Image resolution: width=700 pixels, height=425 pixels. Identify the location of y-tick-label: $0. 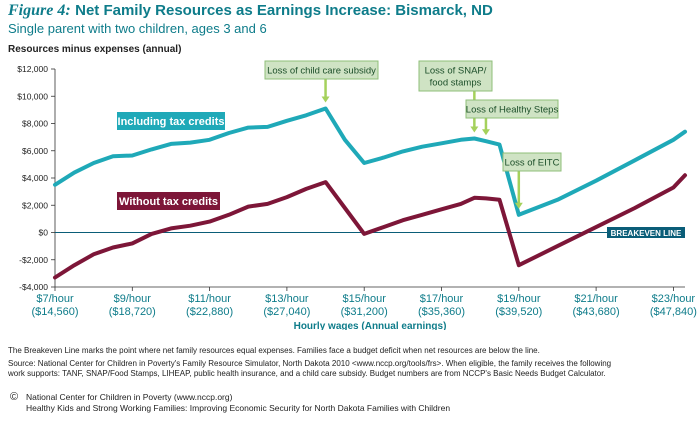
(44, 233).